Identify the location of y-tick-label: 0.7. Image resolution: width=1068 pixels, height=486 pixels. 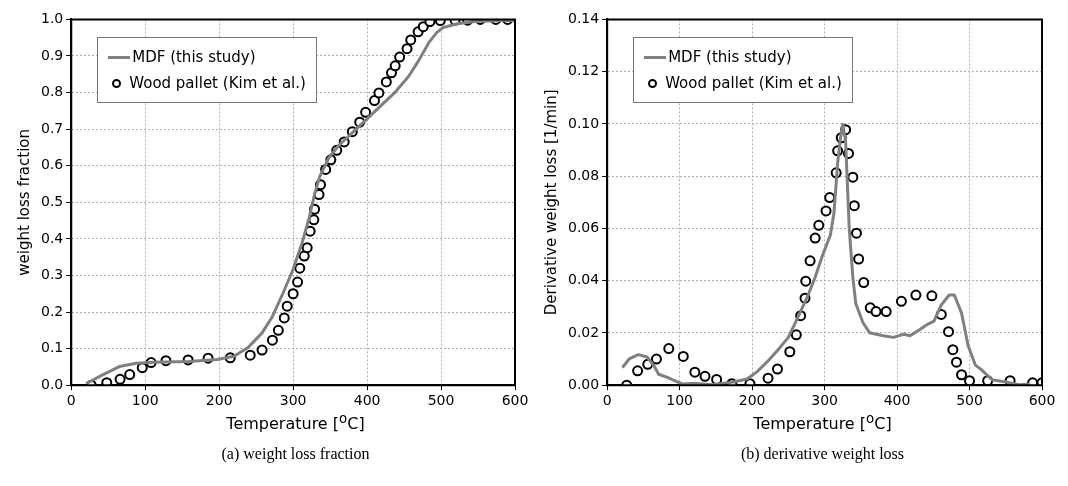
(52, 127).